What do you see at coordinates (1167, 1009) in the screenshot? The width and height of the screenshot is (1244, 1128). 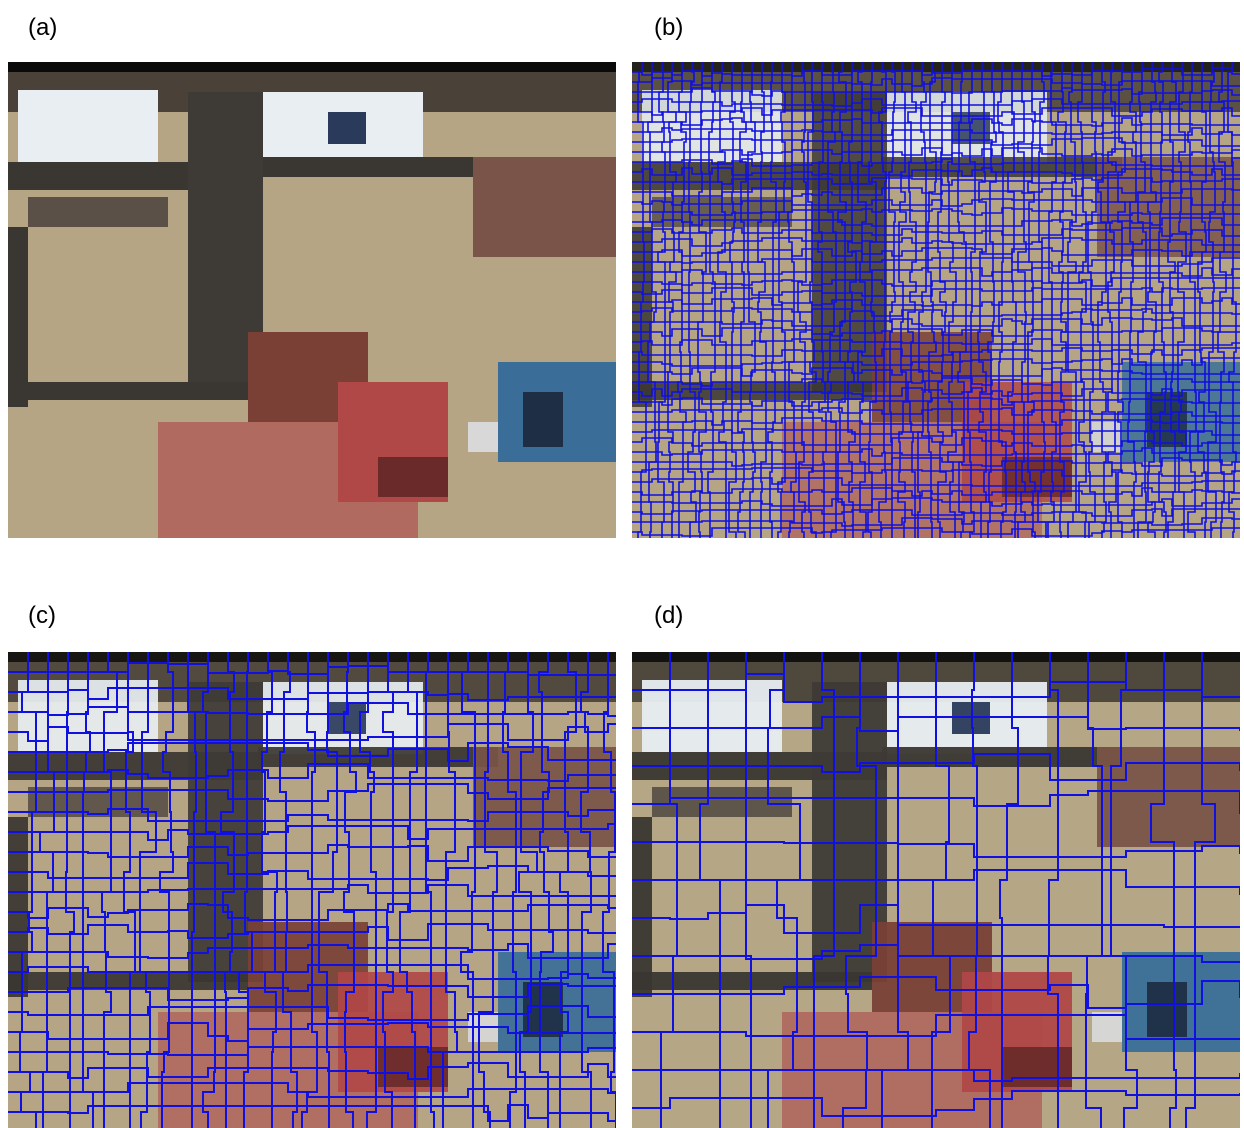 I see `panel-d-blue-object-dark` at bounding box center [1167, 1009].